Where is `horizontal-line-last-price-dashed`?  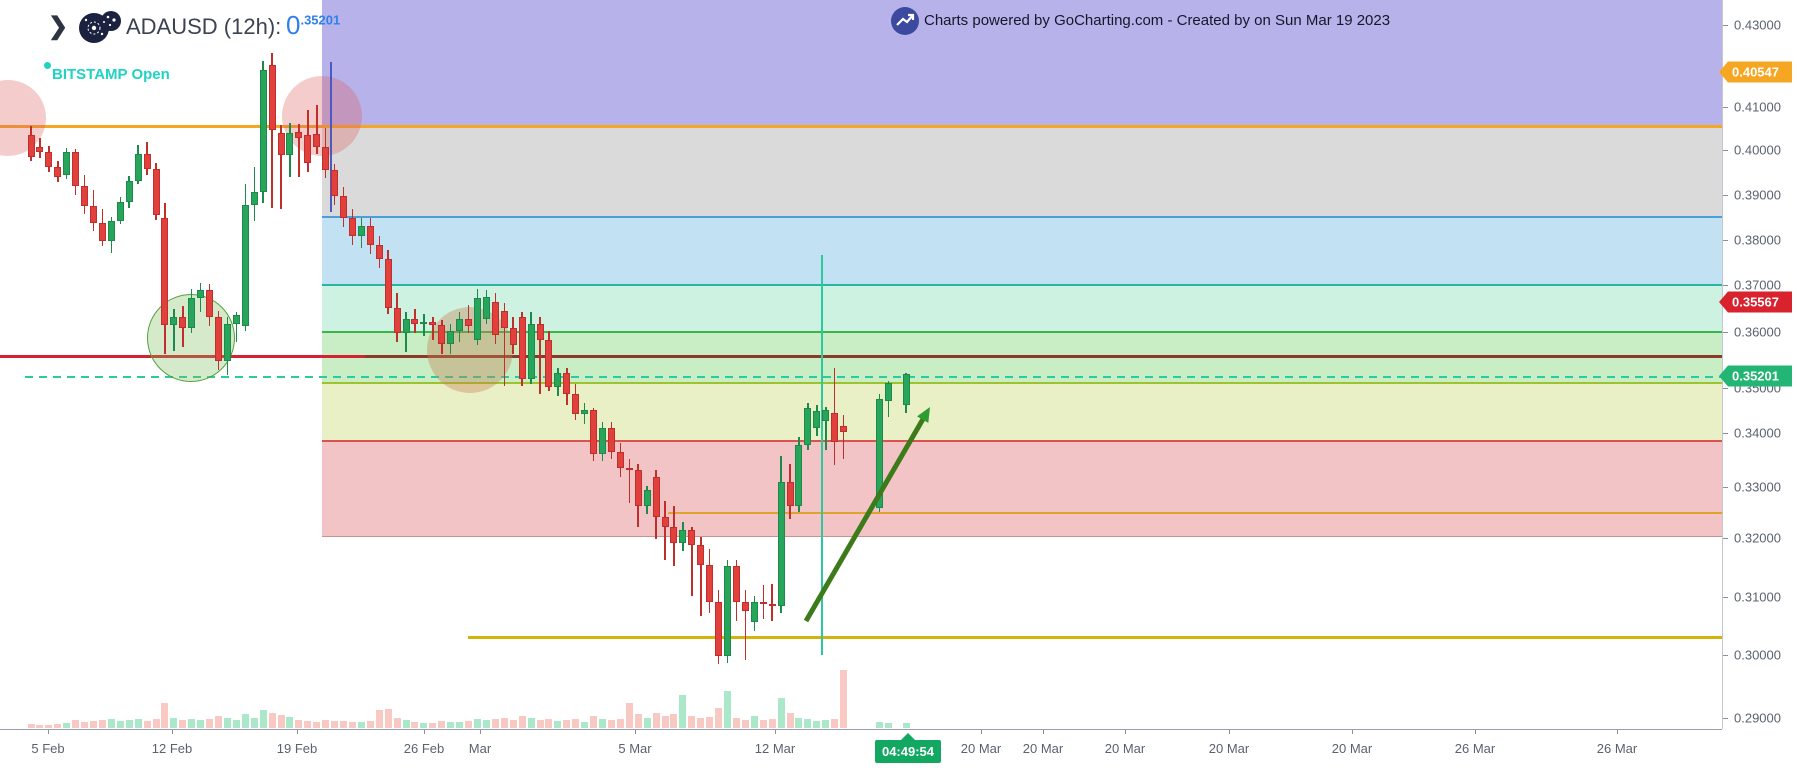 horizontal-line-last-price-dashed is located at coordinates (873, 377).